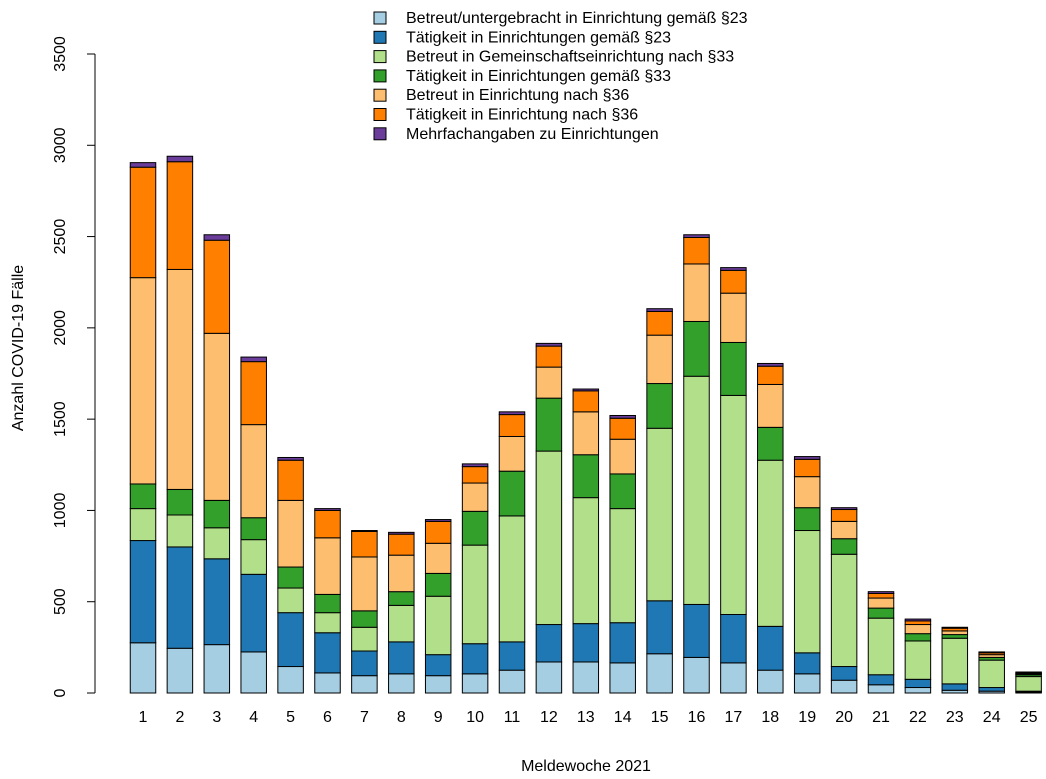 The height and width of the screenshot is (779, 1046). What do you see at coordinates (60, 54) in the screenshot?
I see `y-tick-label: 3500` at bounding box center [60, 54].